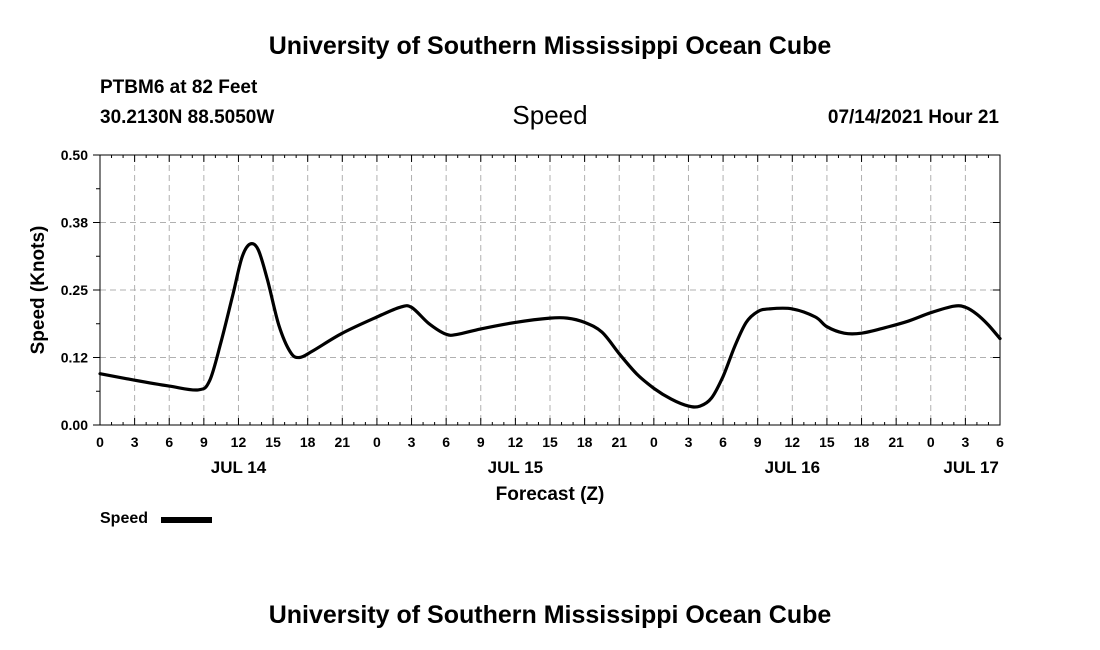 Image resolution: width=1100 pixels, height=650 pixels. I want to click on chart-subtitle: Speed, so click(550, 115).